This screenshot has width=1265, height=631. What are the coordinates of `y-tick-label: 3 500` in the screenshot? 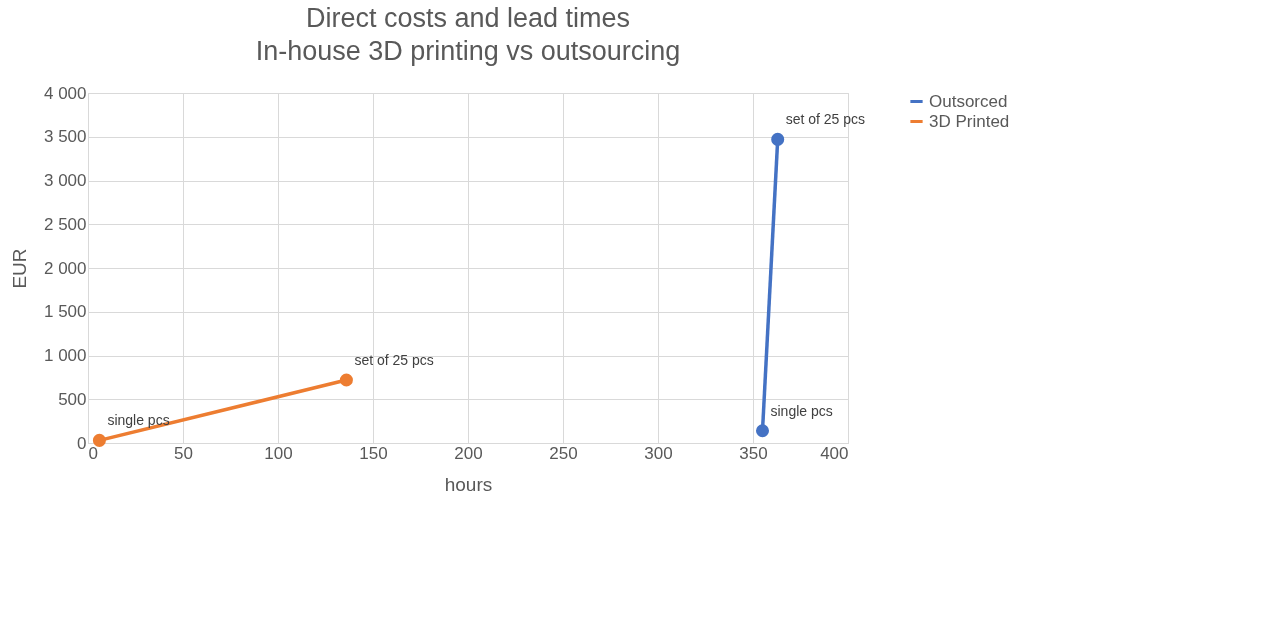 It's located at (65, 137).